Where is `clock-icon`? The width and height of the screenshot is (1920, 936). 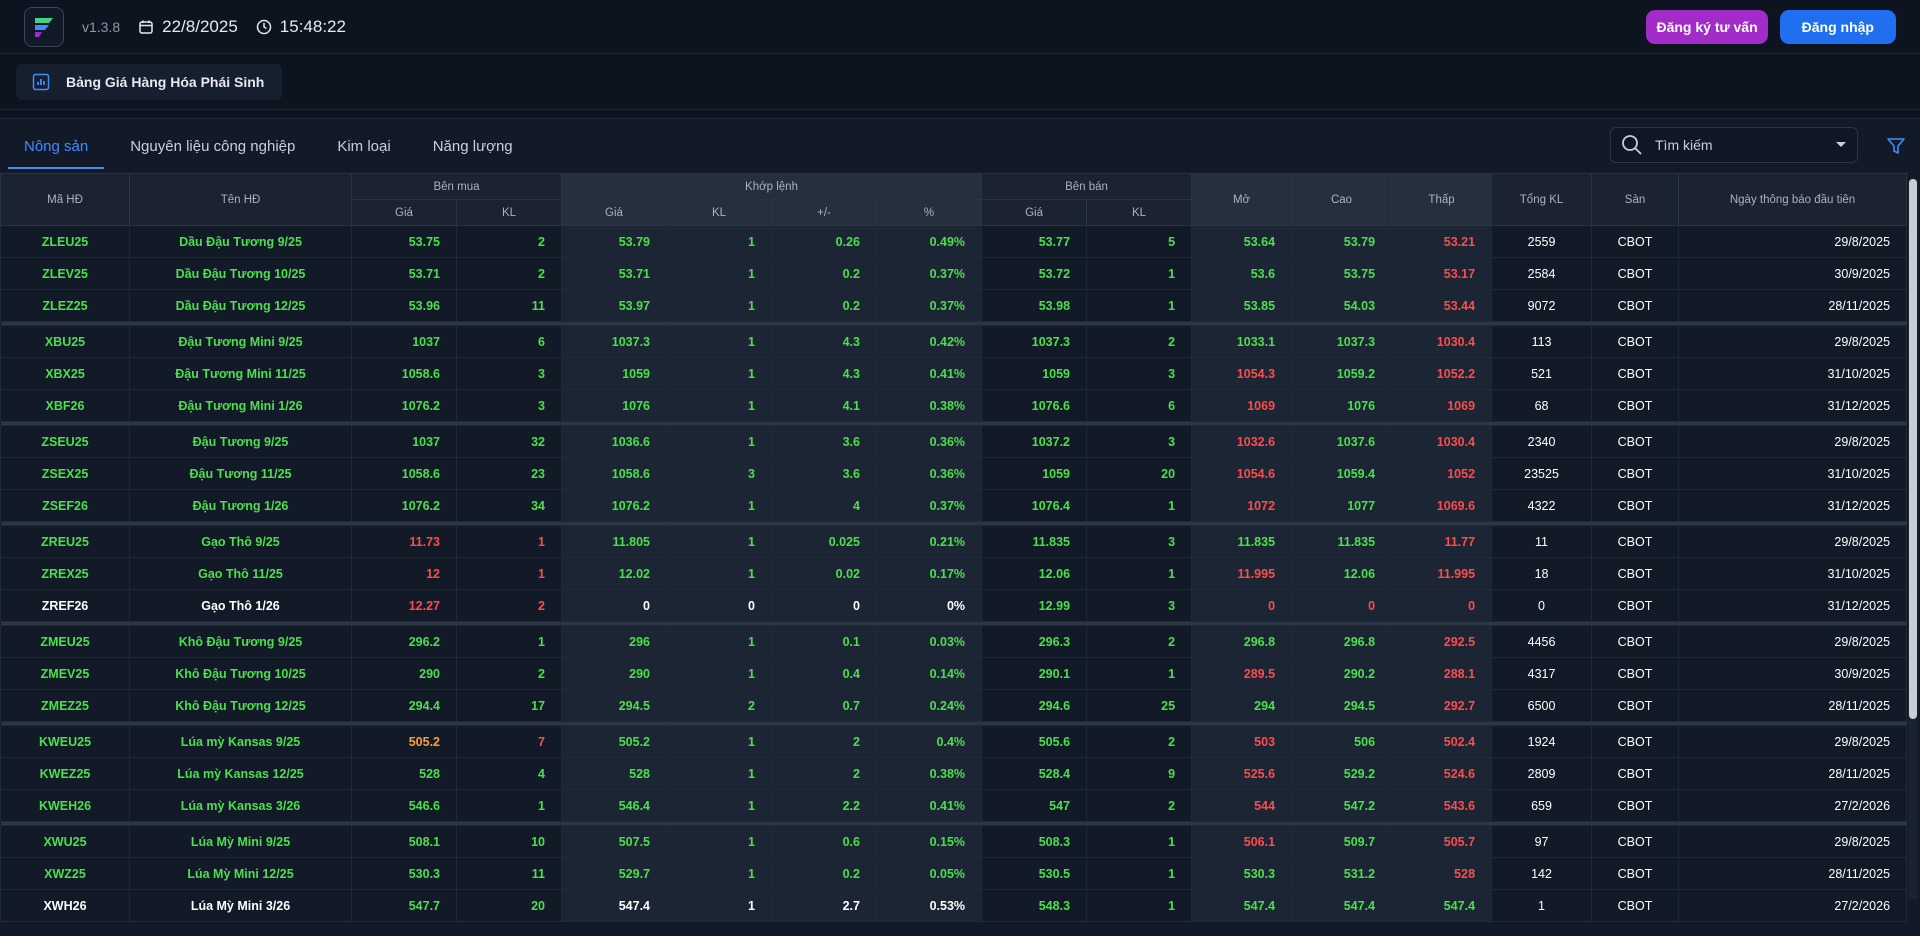 clock-icon is located at coordinates (264, 26).